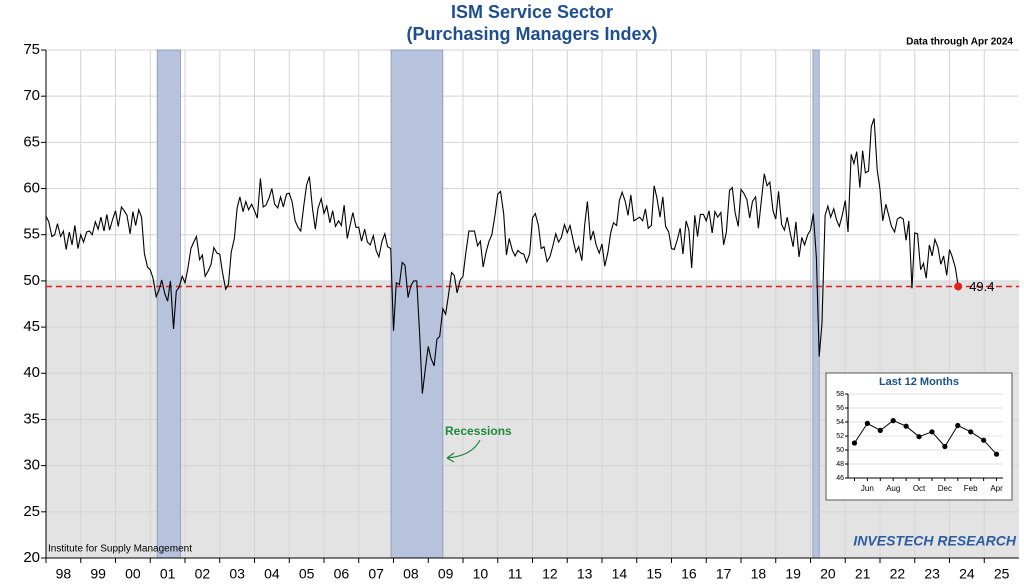 This screenshot has height=585, width=1024. I want to click on inset-x-tick-label: Jun, so click(867, 488).